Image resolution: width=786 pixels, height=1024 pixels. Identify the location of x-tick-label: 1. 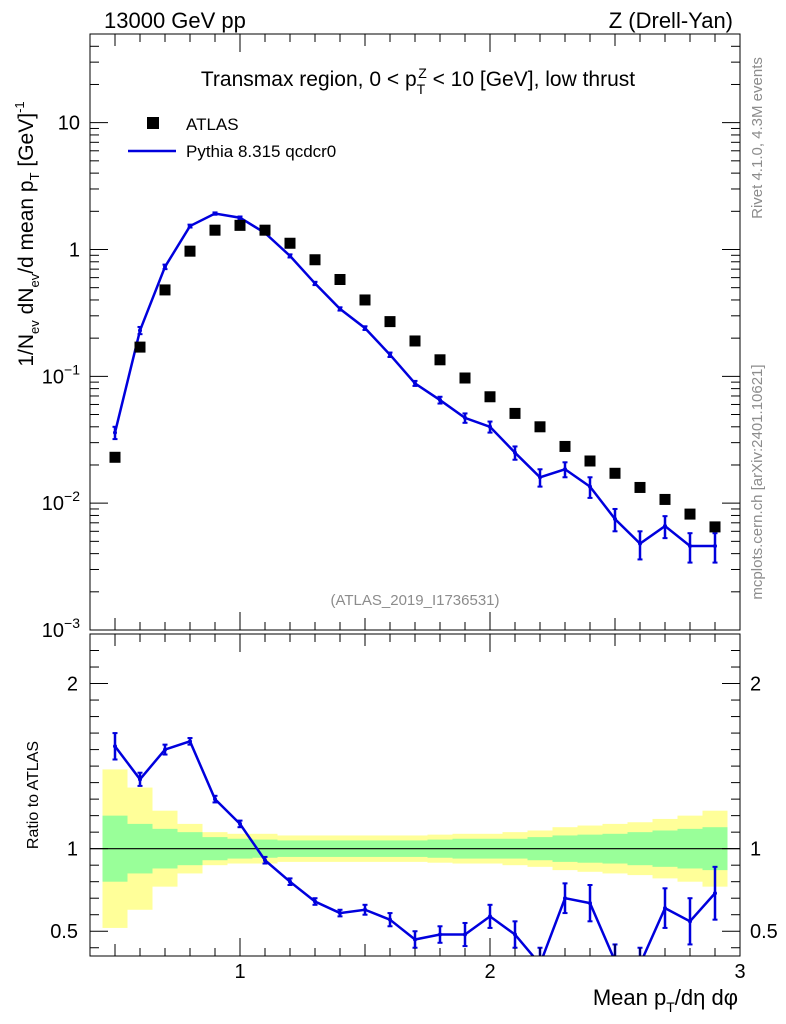
(239, 972).